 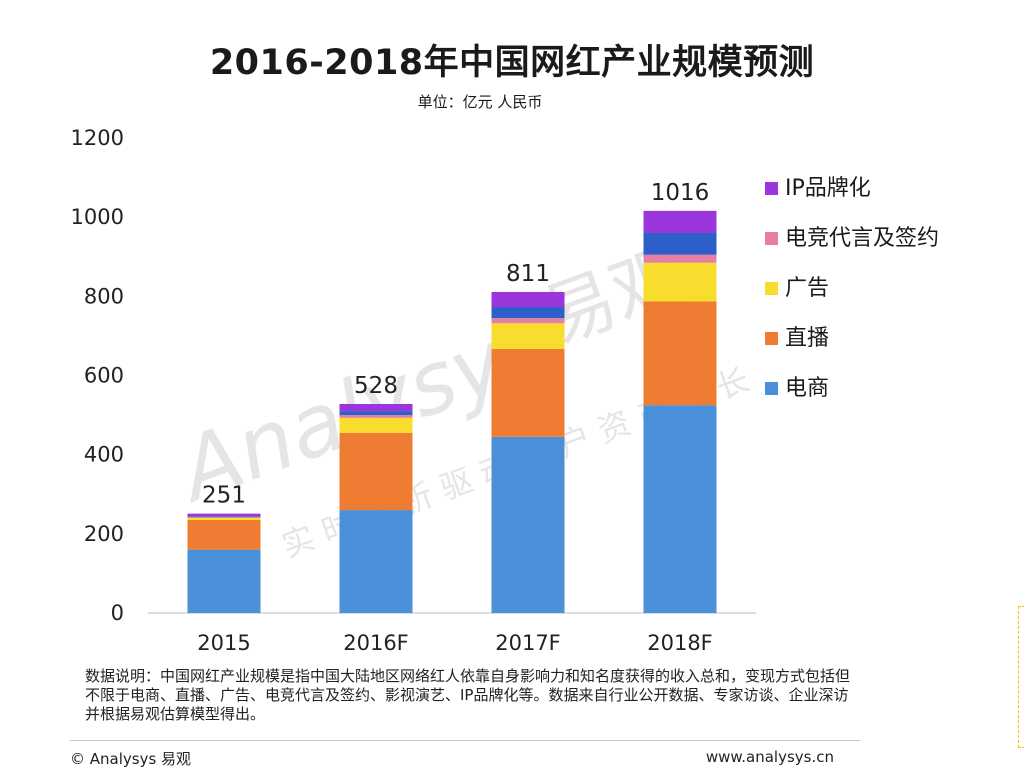 What do you see at coordinates (97, 217) in the screenshot?
I see `y-tick-label: 1000` at bounding box center [97, 217].